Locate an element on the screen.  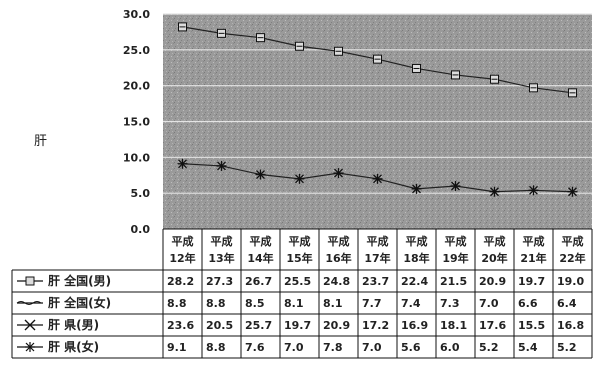
table-cell: 20.5 is located at coordinates (219, 325).